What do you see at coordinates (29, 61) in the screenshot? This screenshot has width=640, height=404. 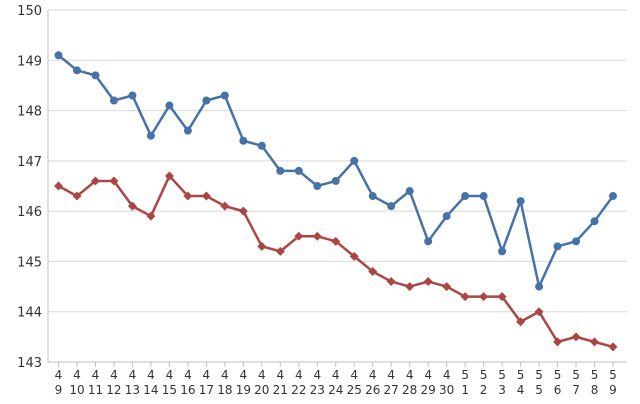 I see `y-tick-label: 149` at bounding box center [29, 61].